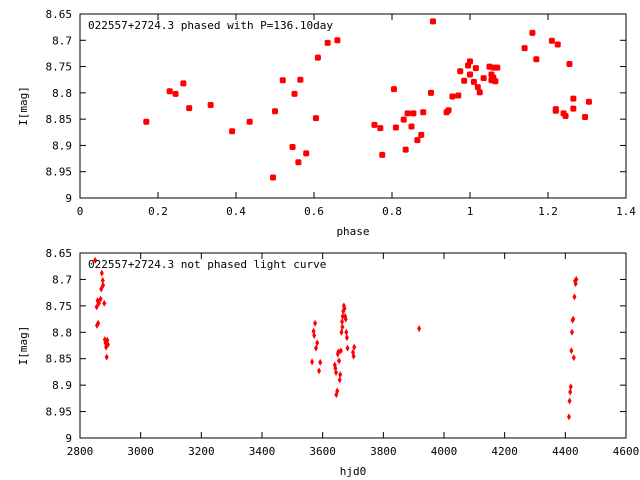 This screenshot has height=480, width=640. I want to click on unphased-plot-x-tick-label: 3800, so click(383, 451).